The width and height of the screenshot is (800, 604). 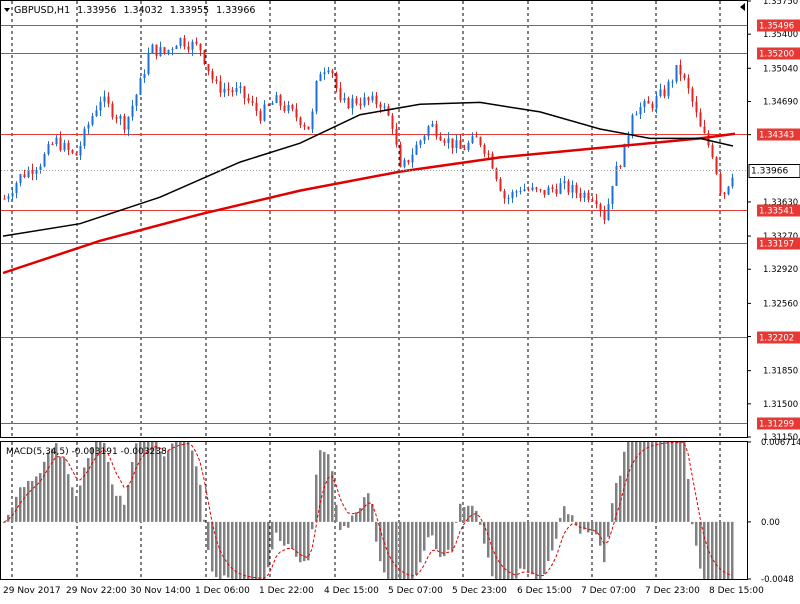 I want to click on ohlc-close: 1.33966, so click(x=235, y=10).